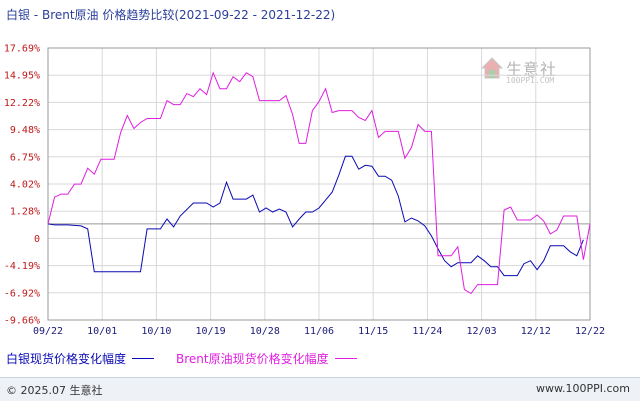 The image size is (640, 401). I want to click on x-tick-label: 11/24, so click(427, 331).